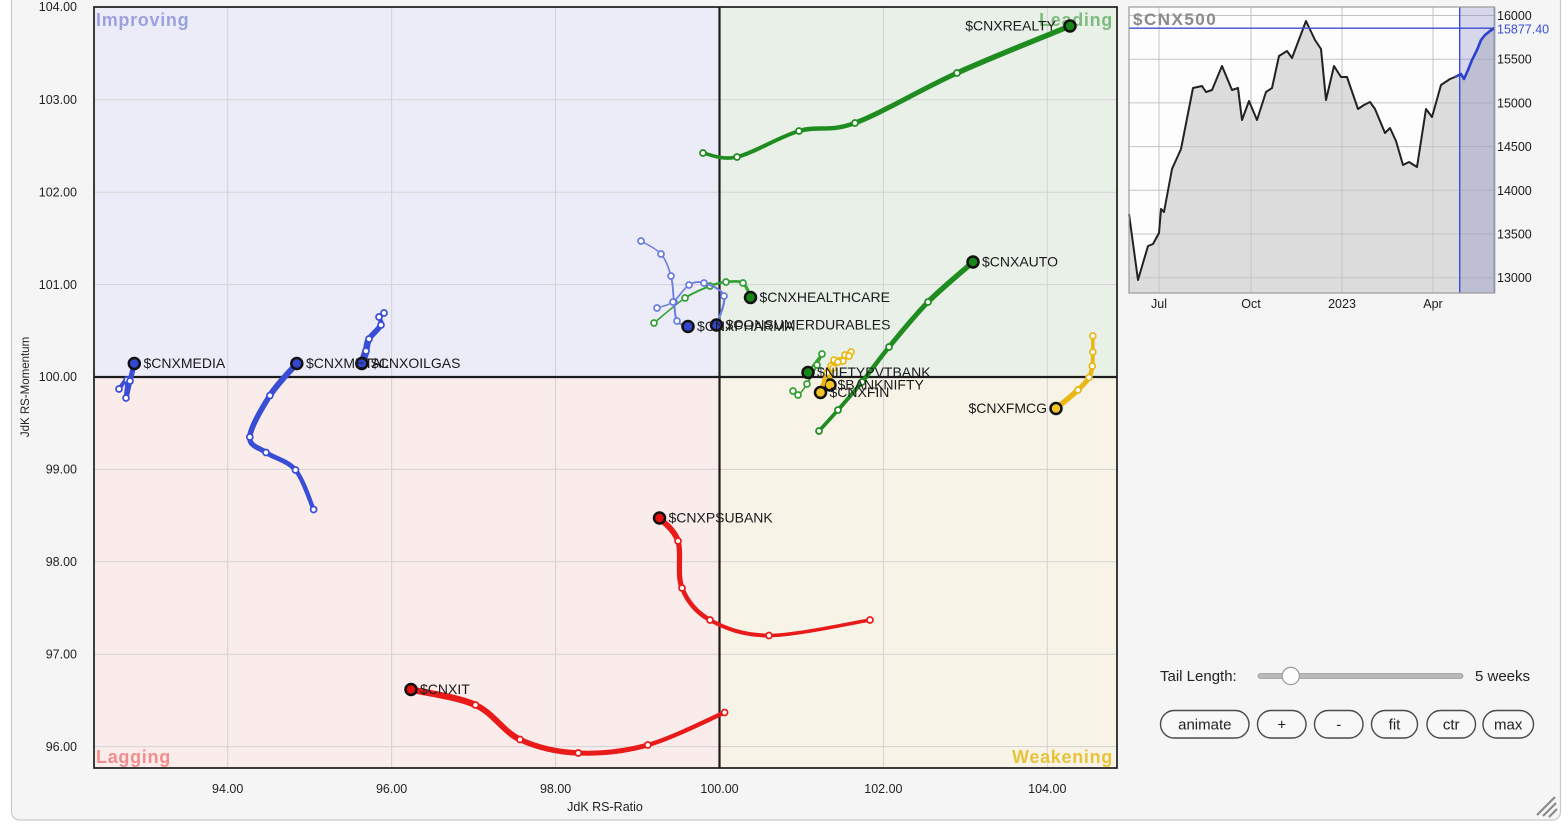 The width and height of the screenshot is (1568, 824). Describe the element at coordinates (1432, 304) in the screenshot. I see `svg-text: Apr` at that location.